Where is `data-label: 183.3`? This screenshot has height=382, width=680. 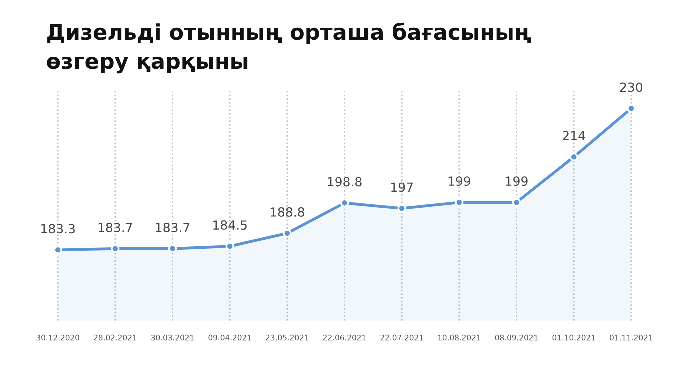 data-label: 183.3 is located at coordinates (58, 229).